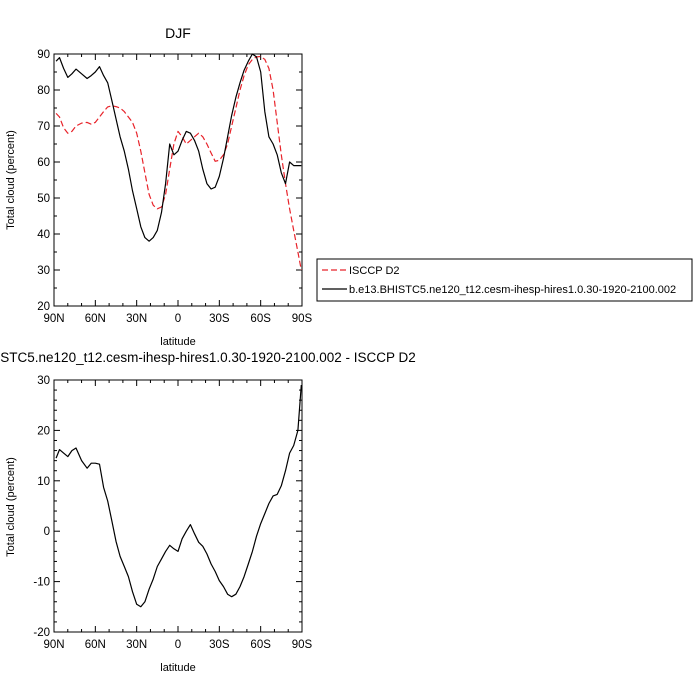  I want to click on bottom-y-axis-label: Total cloud (percent), so click(11, 507).